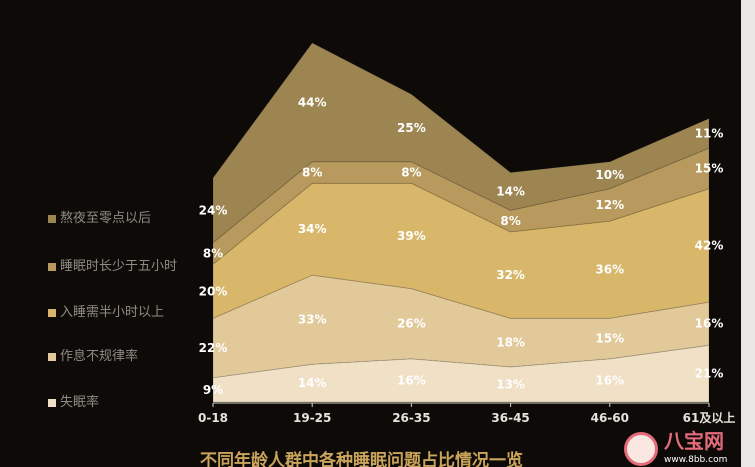 Image resolution: width=755 pixels, height=467 pixels. I want to click on chart-title: 不同年龄人群中各种睡眠问题占比情况一览, so click(361, 459).